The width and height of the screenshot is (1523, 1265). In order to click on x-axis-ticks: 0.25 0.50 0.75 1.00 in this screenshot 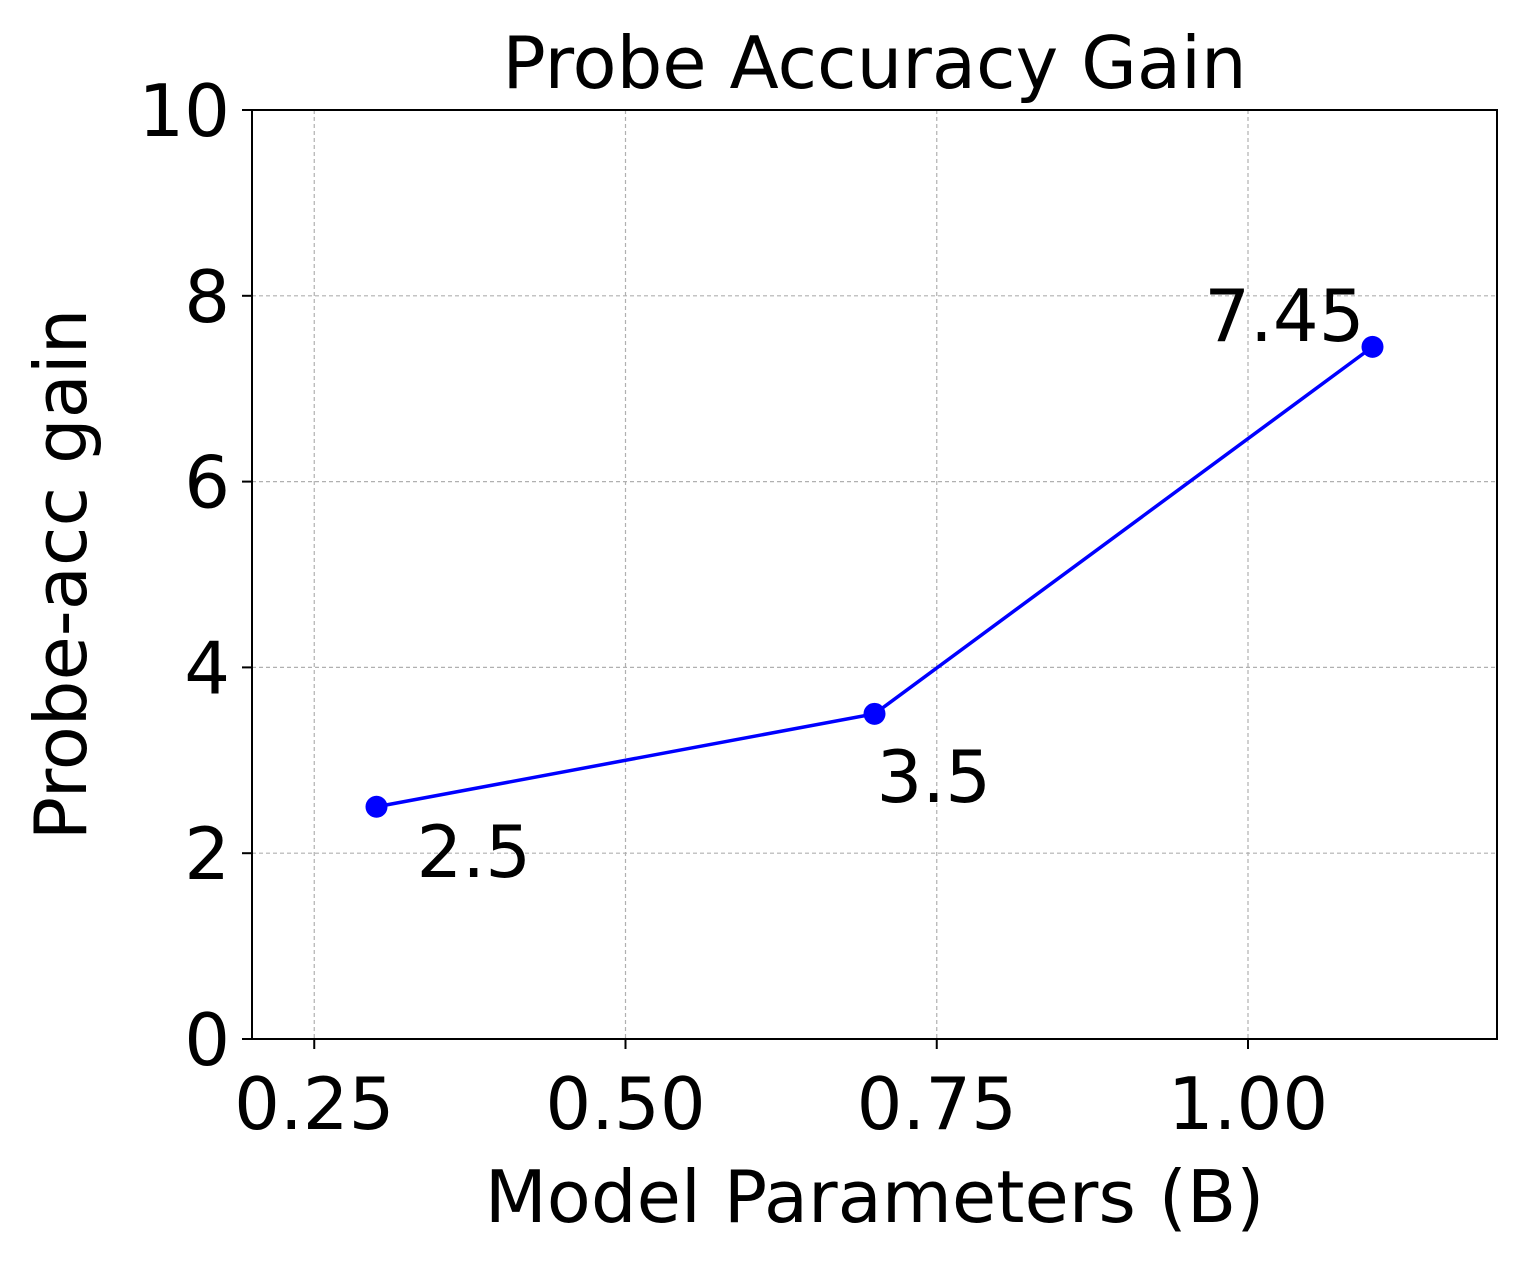, I will do `click(781, 1092)`.